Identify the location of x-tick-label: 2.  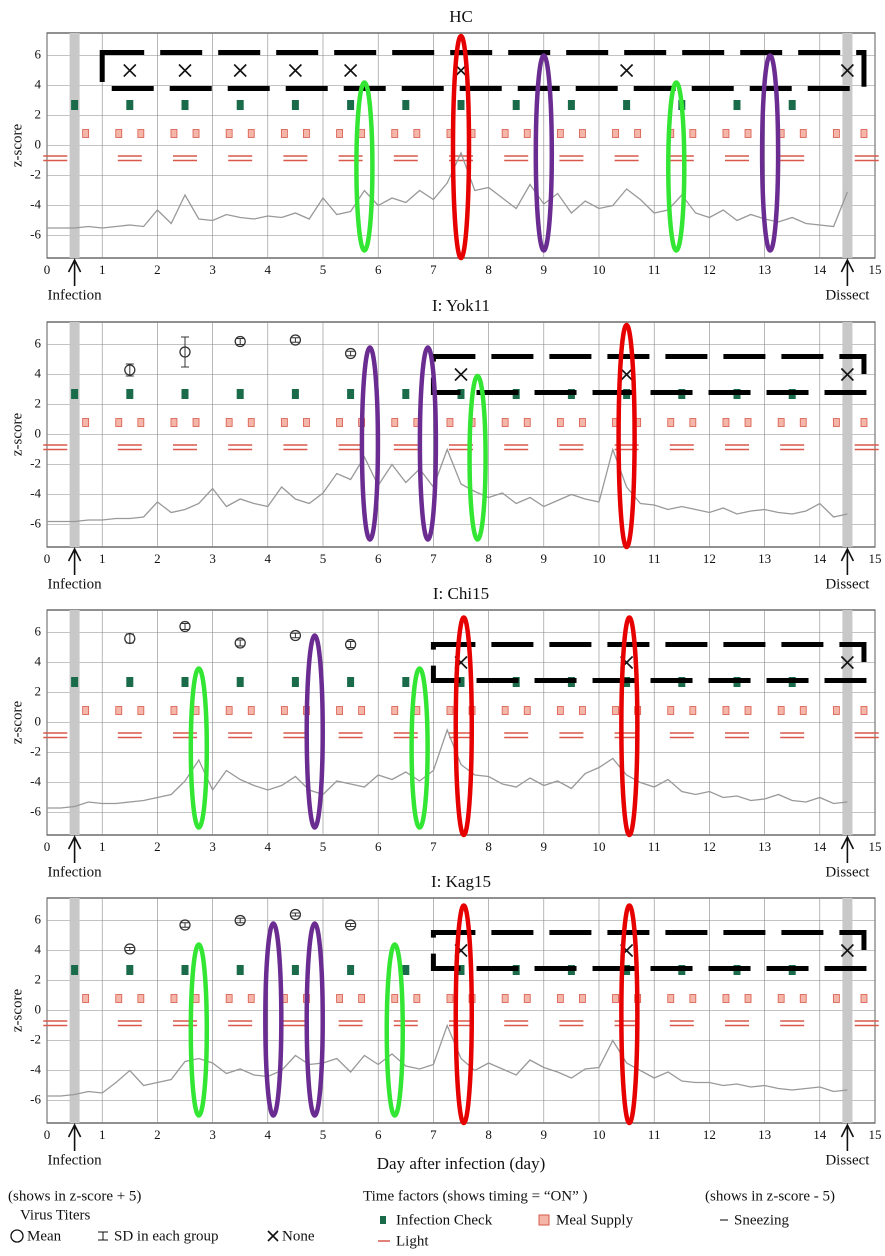
(157, 269).